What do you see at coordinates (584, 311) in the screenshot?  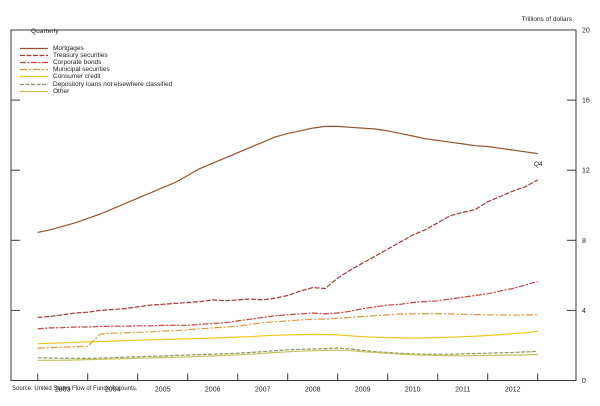 I see `y-tick-label: 4` at bounding box center [584, 311].